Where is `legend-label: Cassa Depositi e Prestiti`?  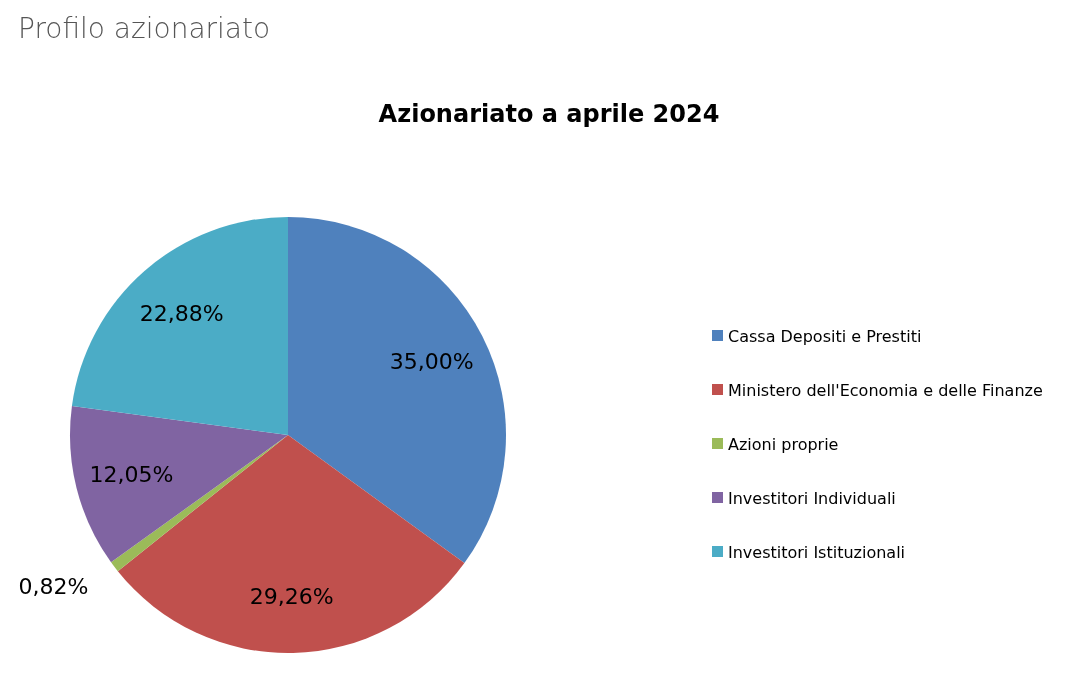
legend-label: Cassa Depositi e Prestiti is located at coordinates (825, 336).